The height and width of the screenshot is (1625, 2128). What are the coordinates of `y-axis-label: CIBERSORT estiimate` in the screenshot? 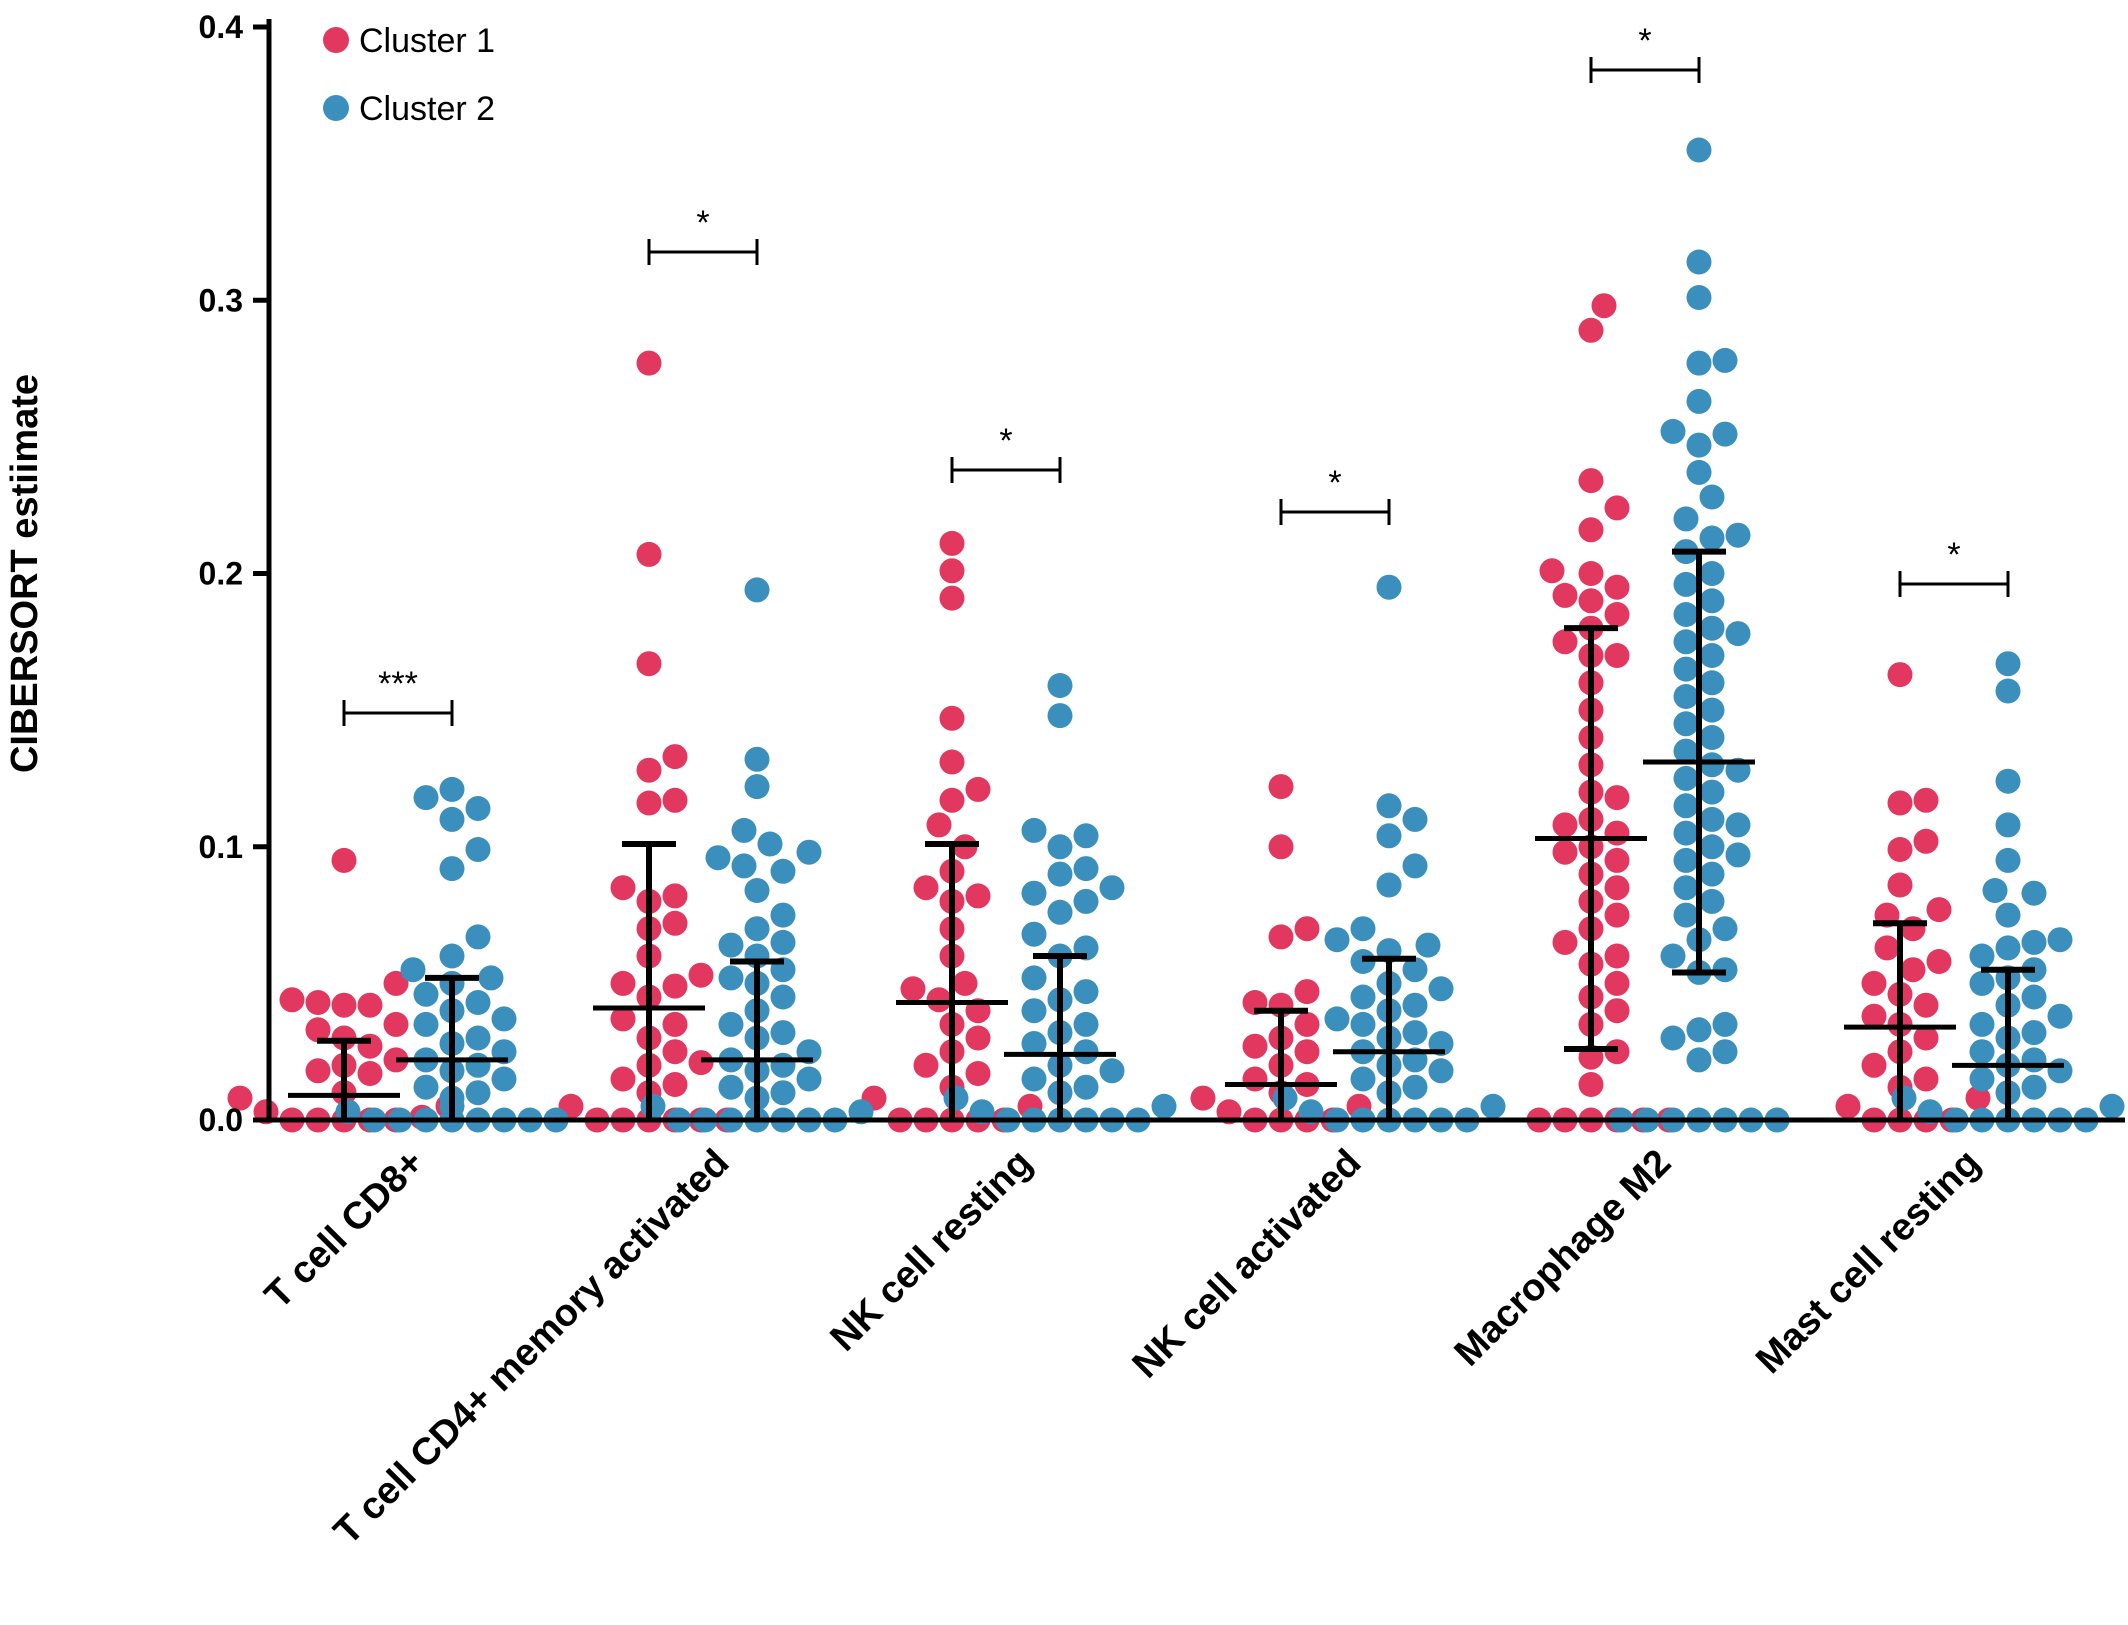 It's located at (25, 573).